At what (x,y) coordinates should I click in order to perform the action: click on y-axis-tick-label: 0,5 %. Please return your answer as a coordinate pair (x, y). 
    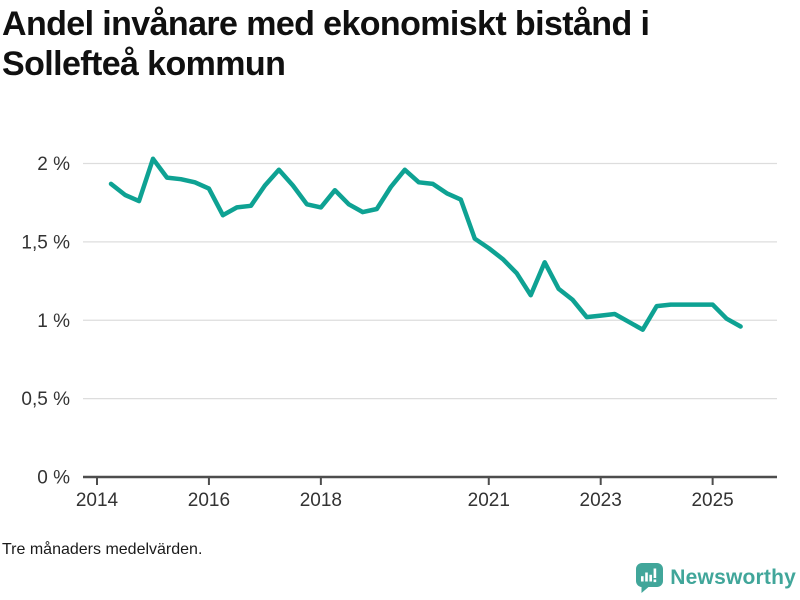
    Looking at the image, I should click on (45, 399).